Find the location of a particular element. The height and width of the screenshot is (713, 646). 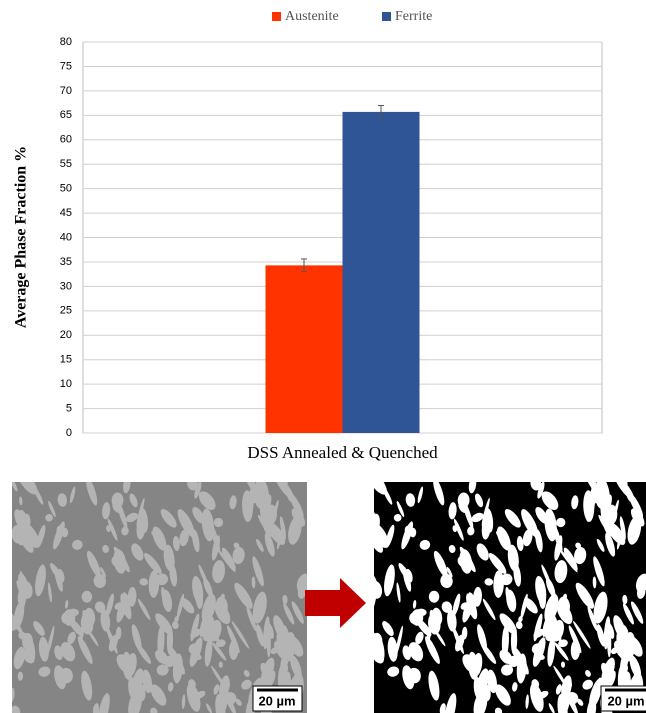

y-tick-label: 5 is located at coordinates (69, 408).